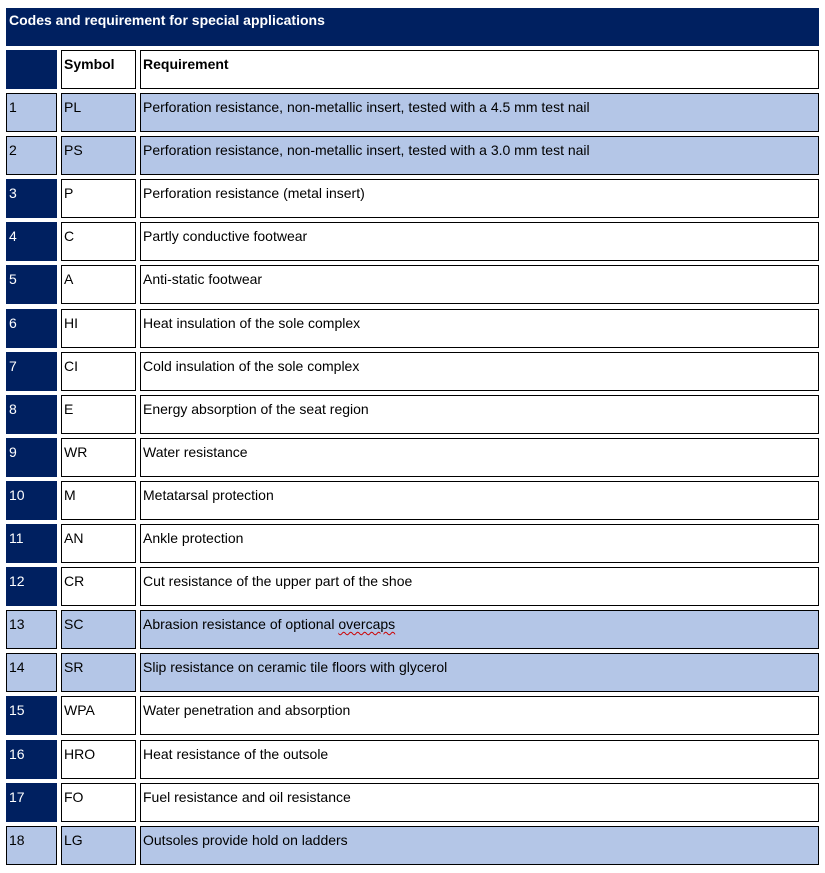 Image resolution: width=825 pixels, height=873 pixels. What do you see at coordinates (241, 624) in the screenshot?
I see `requirement-text: Abrasion resistance of optional` at bounding box center [241, 624].